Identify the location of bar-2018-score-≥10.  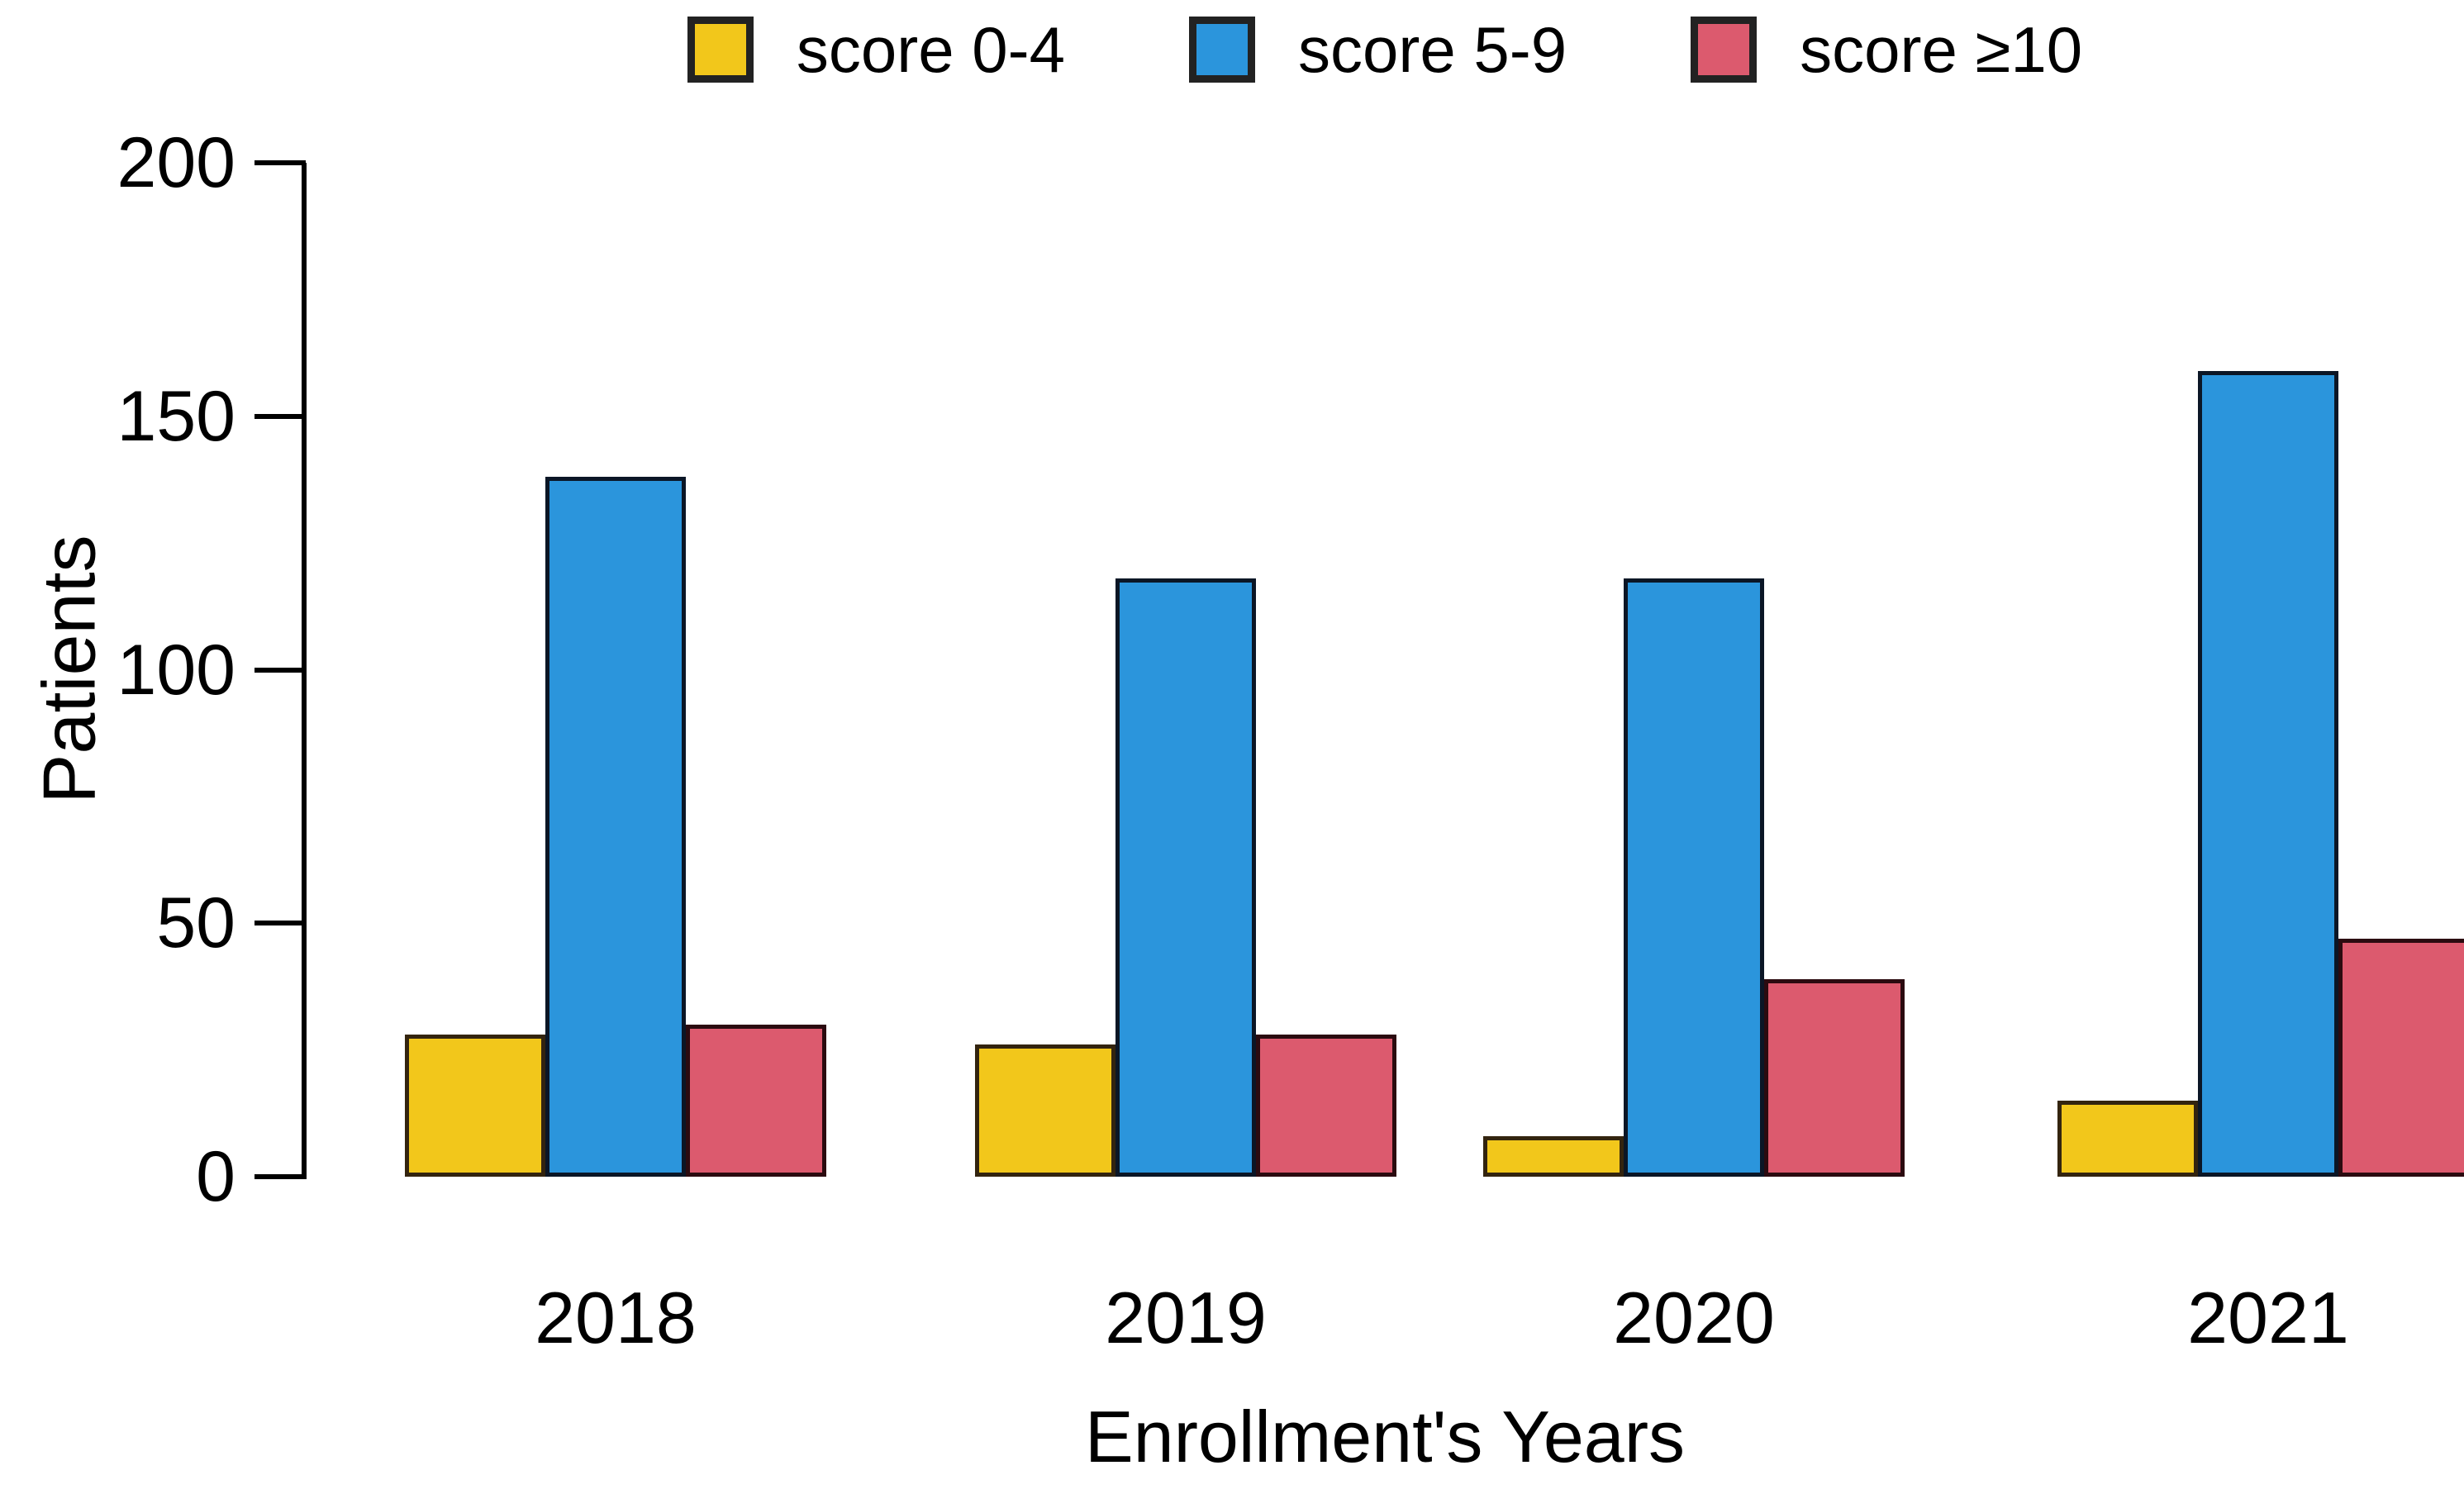
(756, 1101).